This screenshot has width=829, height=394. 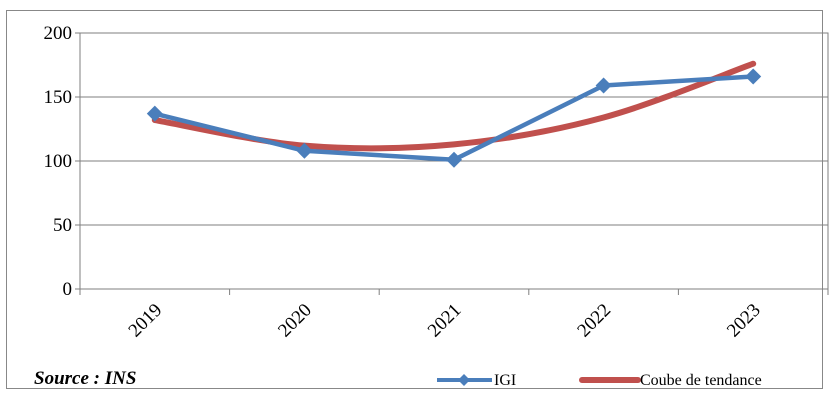 What do you see at coordinates (146, 321) in the screenshot?
I see `x-tick-label: 2019` at bounding box center [146, 321].